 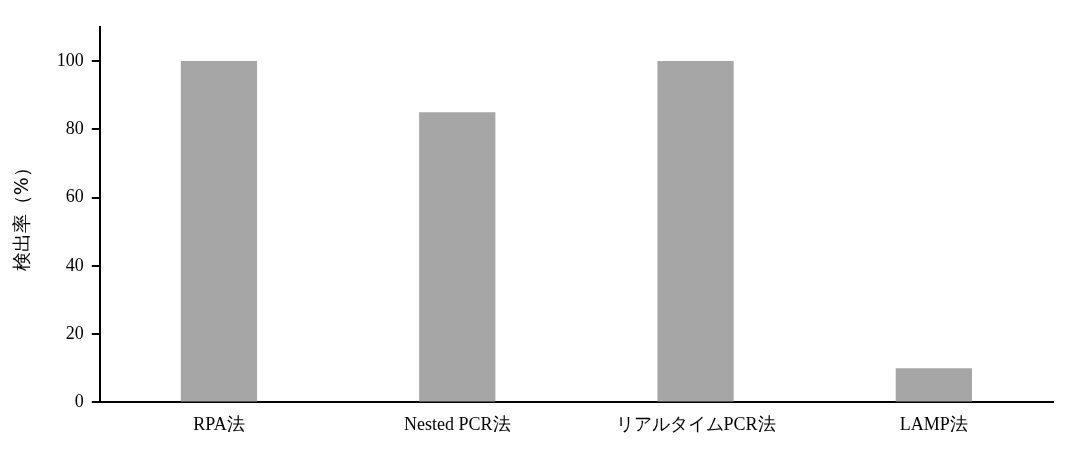 What do you see at coordinates (695, 423) in the screenshot?
I see `x-tick-label: リアルタイムPCR法` at bounding box center [695, 423].